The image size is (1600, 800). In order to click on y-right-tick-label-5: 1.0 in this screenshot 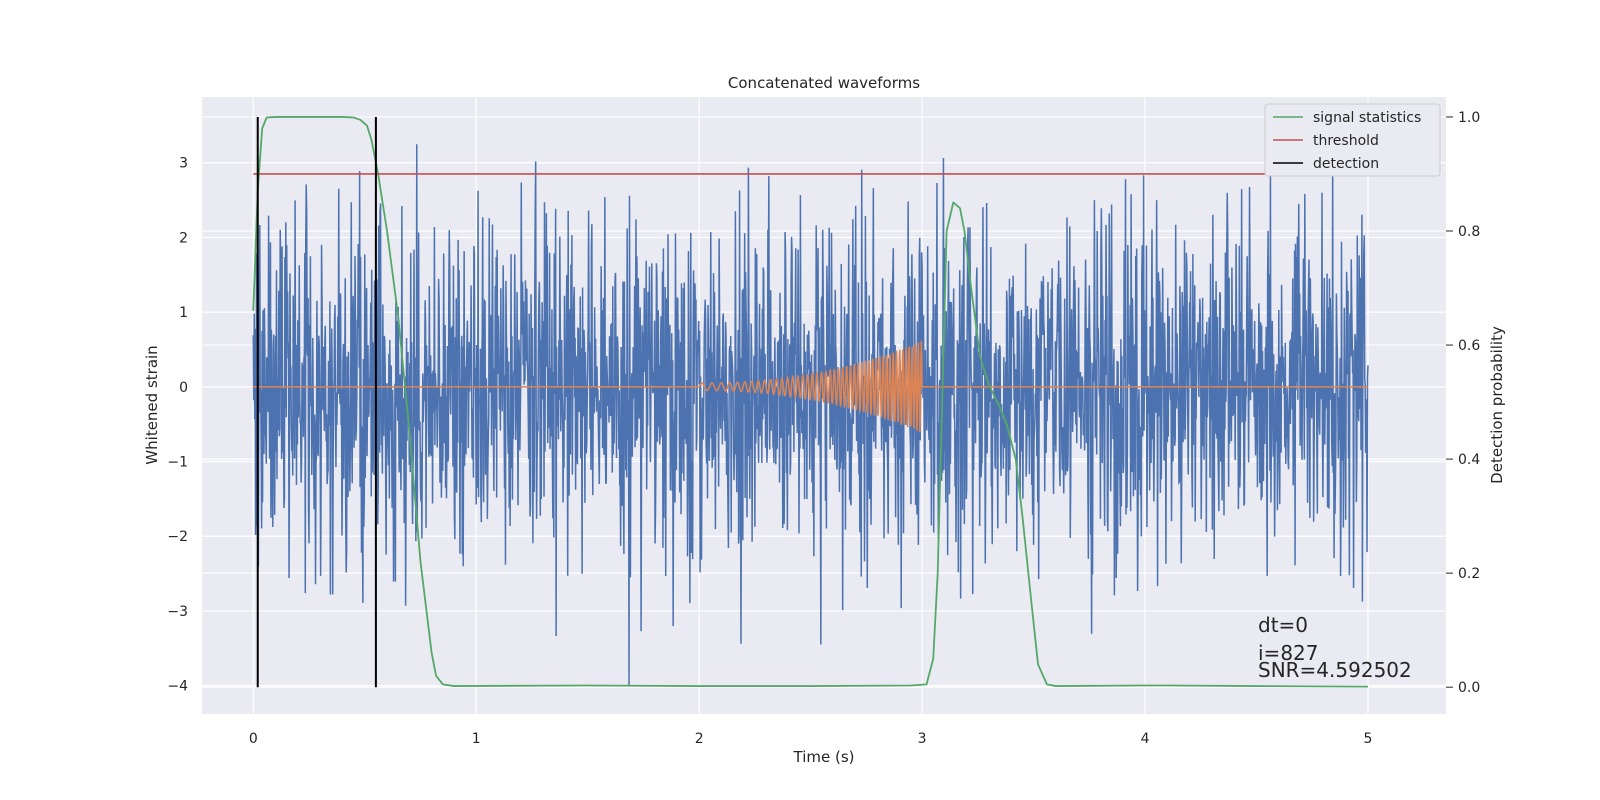, I will do `click(1469, 118)`.